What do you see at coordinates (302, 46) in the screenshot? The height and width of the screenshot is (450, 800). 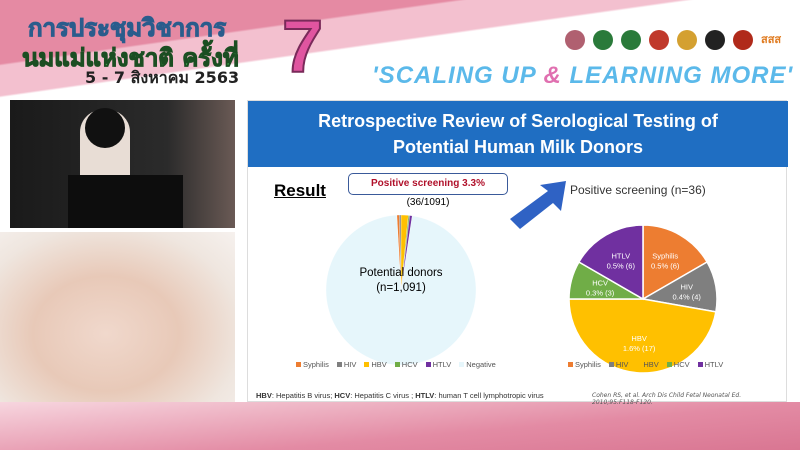 I see `conference-number: 7` at bounding box center [302, 46].